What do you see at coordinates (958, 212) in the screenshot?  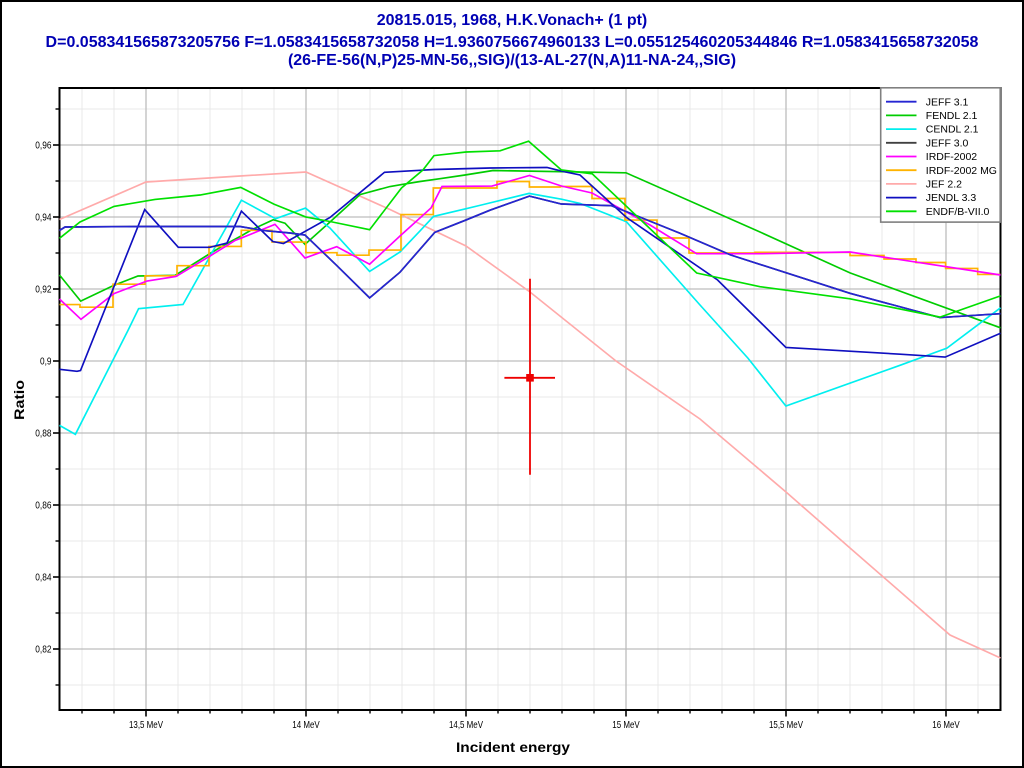 I see `svg-text: ENDF/B-VII.0` at bounding box center [958, 212].